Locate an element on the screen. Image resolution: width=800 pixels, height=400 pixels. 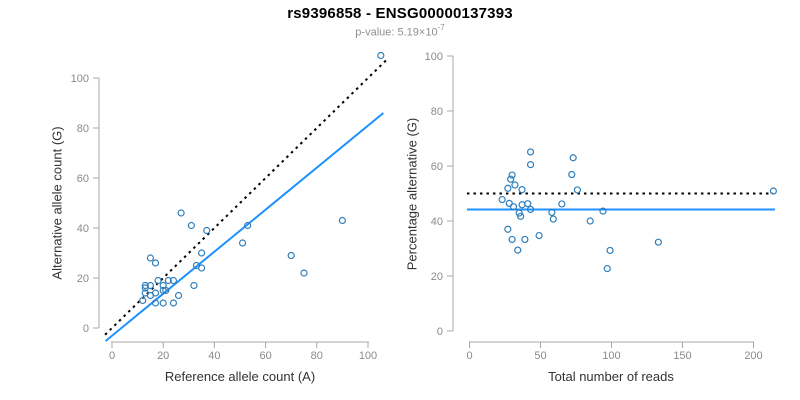
pvalue-text: p-value: 5.19×10 is located at coordinates (396, 32).